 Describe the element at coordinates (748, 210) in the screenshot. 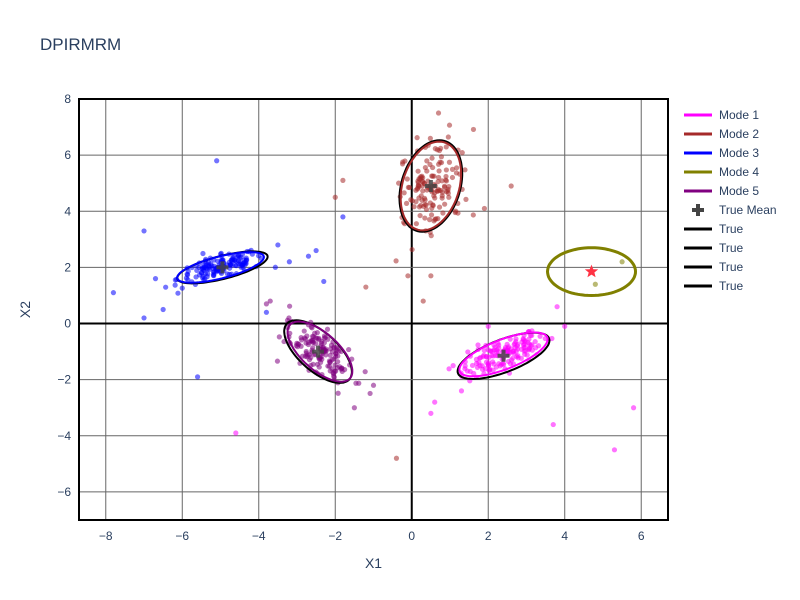

I see `legend-label: True Mean` at that location.